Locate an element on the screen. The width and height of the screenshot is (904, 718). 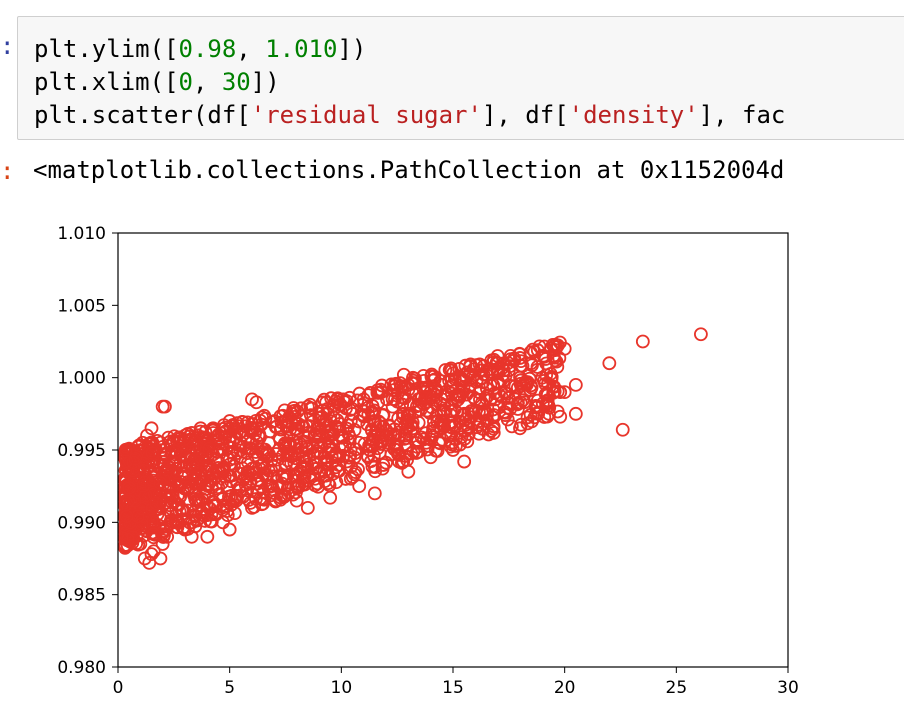
code-line: plt.ylim([0.98, 1.010]) is located at coordinates (409, 49).